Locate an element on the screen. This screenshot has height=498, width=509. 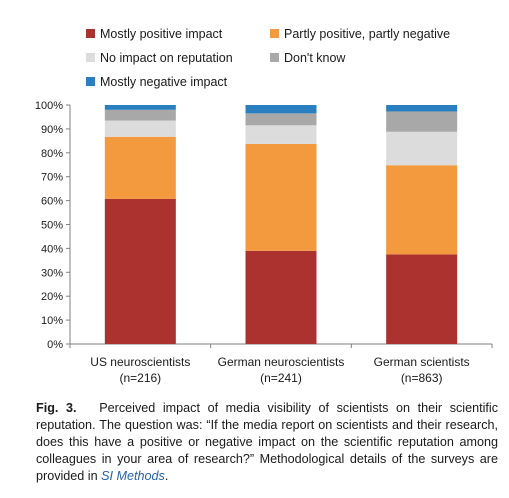
legend-label-4: Don't know is located at coordinates (315, 58).